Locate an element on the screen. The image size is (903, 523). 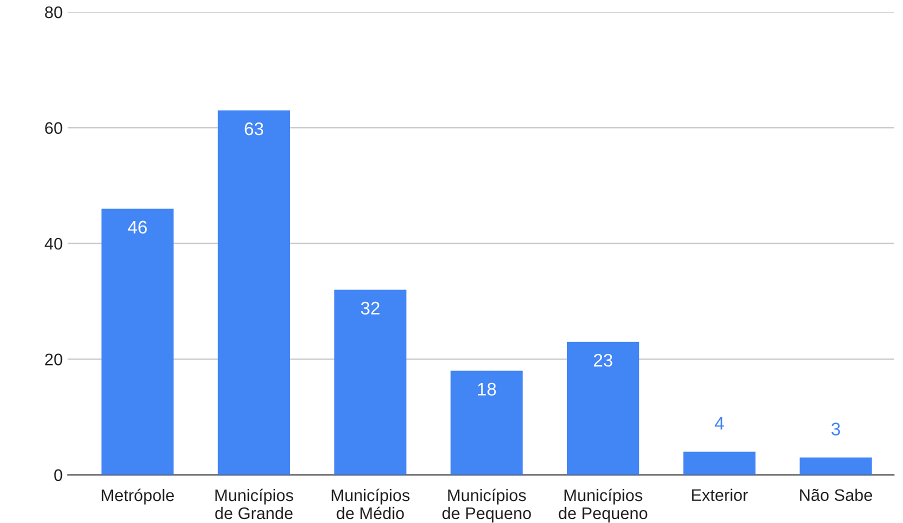
x-tick-label: Metrópole is located at coordinates (138, 496).